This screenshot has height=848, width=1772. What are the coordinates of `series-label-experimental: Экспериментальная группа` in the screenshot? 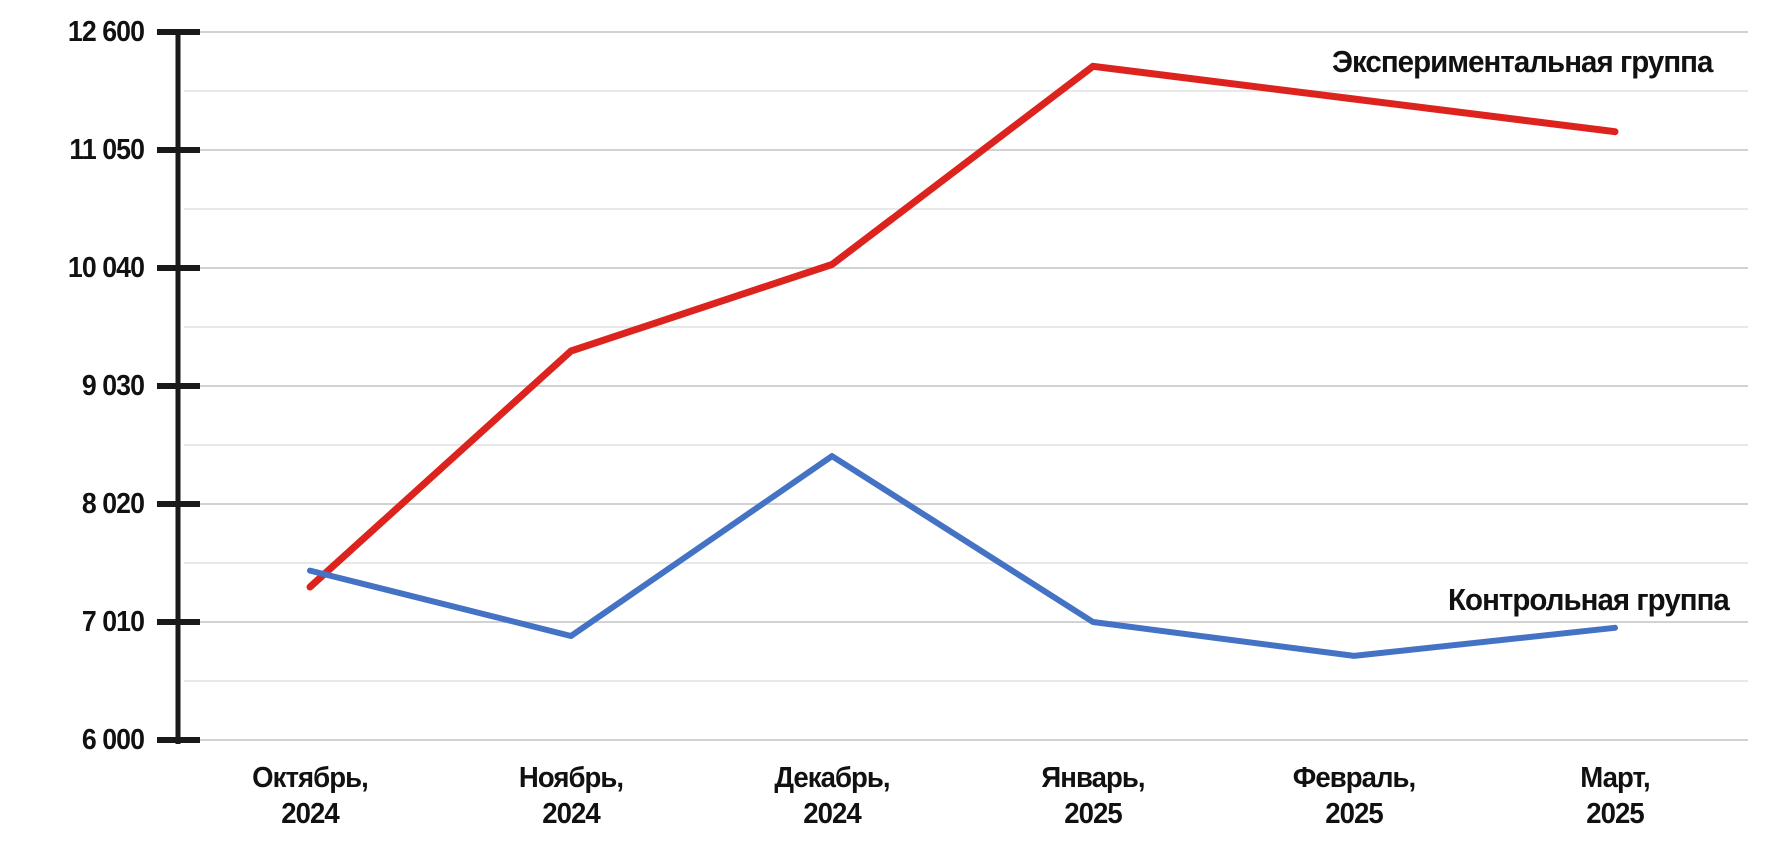 It's located at (1522, 61).